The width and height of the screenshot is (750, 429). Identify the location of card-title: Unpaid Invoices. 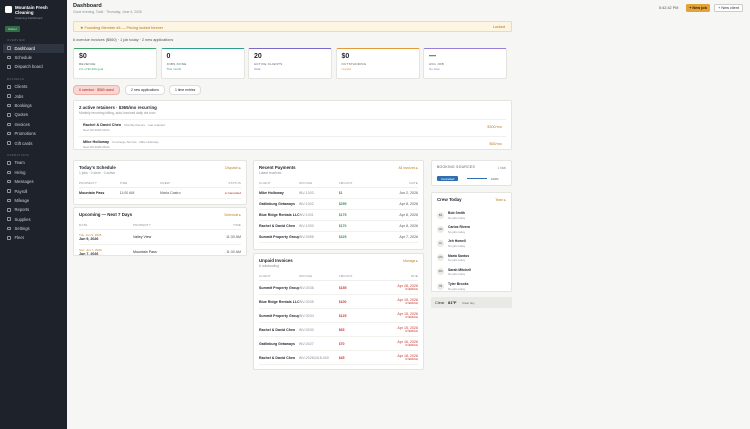
(276, 260).